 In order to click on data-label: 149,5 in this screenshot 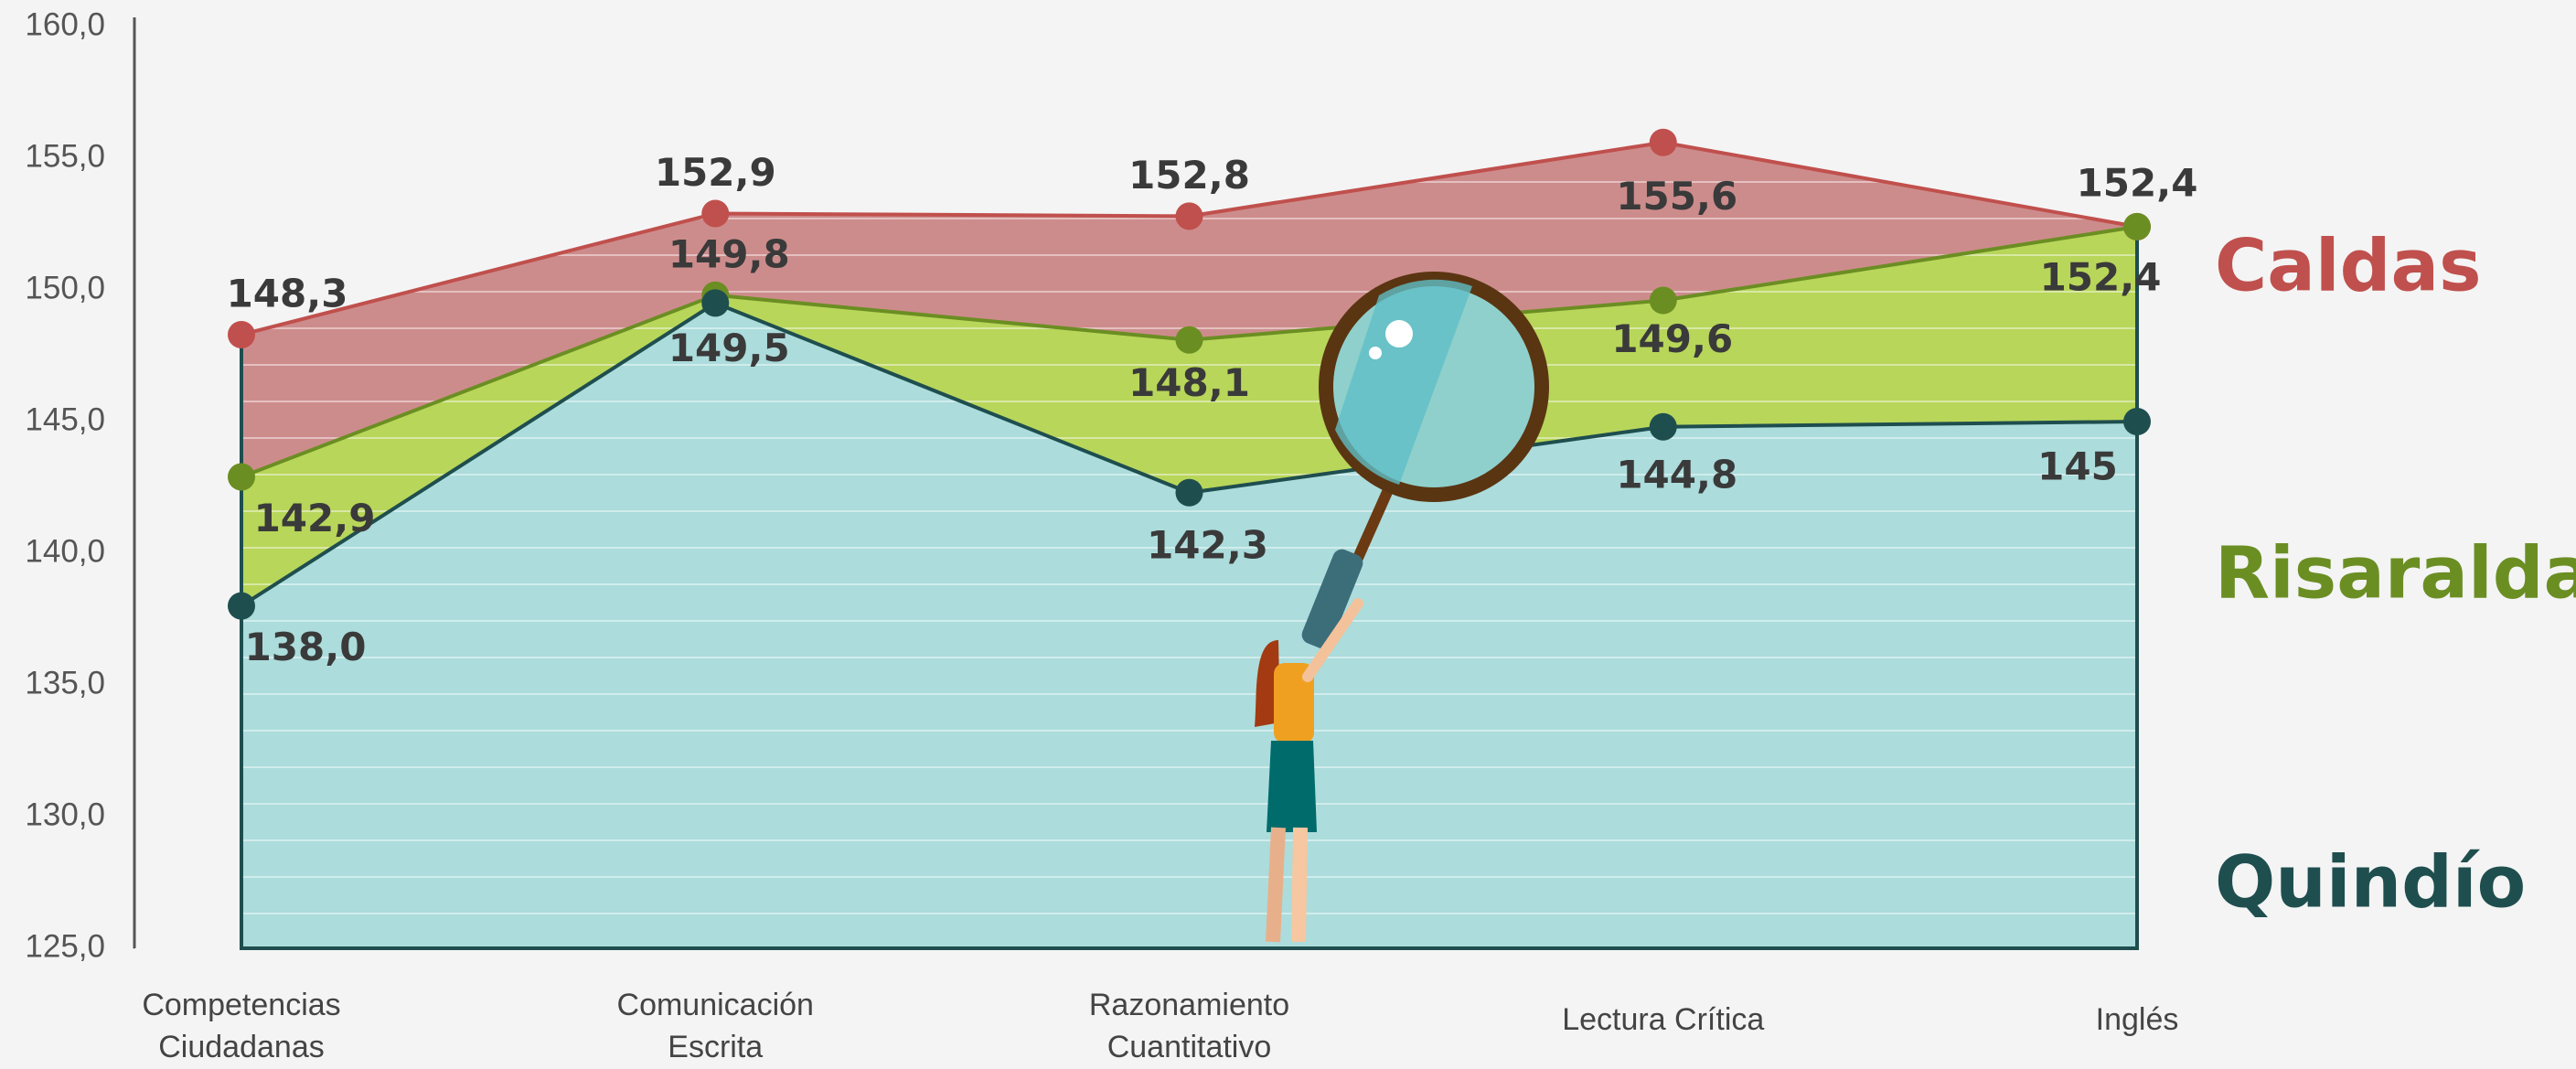, I will do `click(729, 348)`.